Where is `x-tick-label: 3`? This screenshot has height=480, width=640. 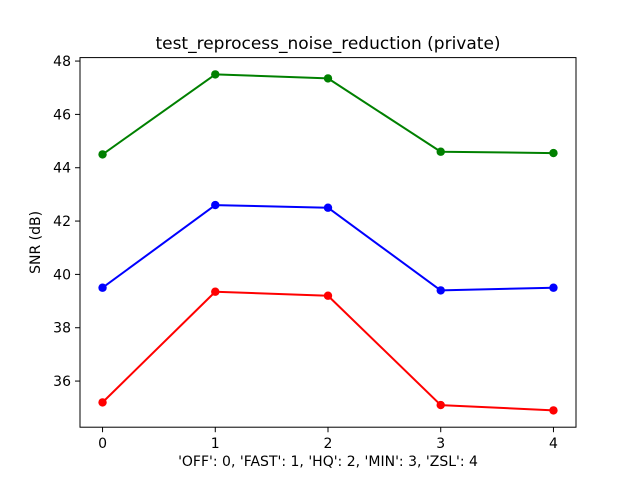 x-tick-label: 3 is located at coordinates (440, 444).